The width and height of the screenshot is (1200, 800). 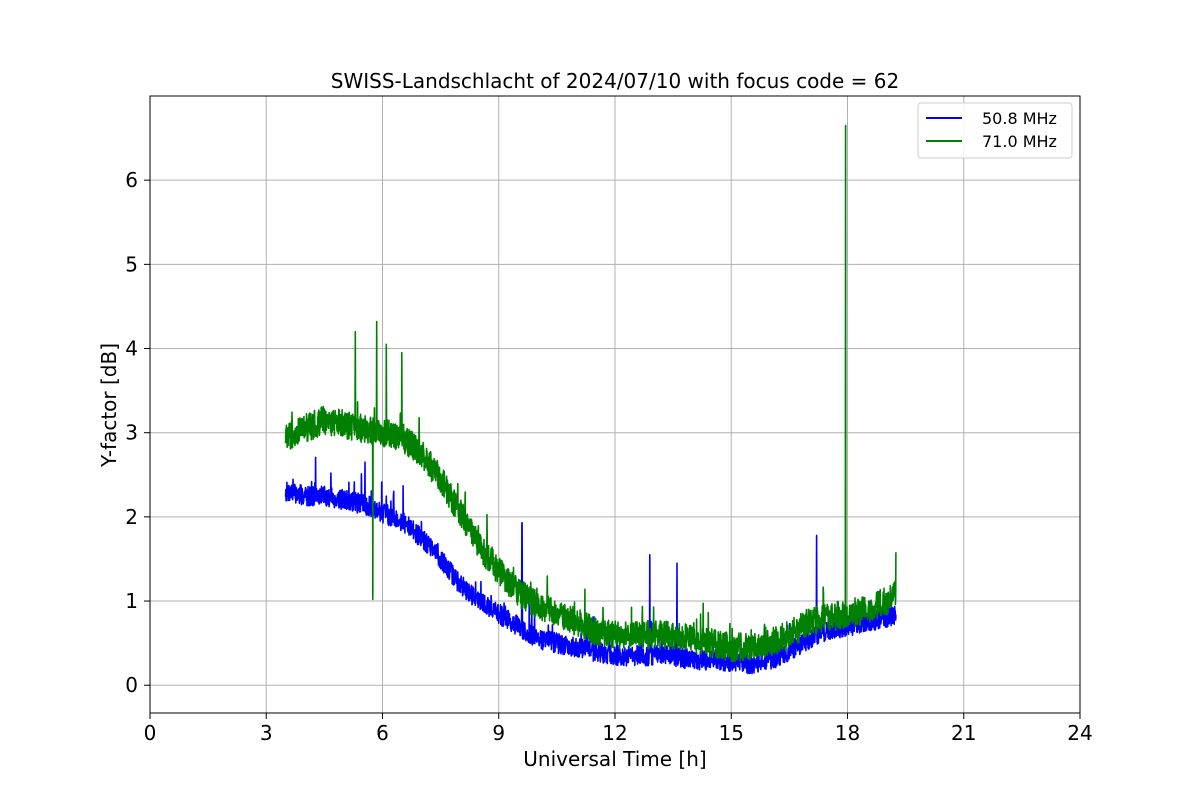 What do you see at coordinates (963, 733) in the screenshot?
I see `x-tick-label: 21` at bounding box center [963, 733].